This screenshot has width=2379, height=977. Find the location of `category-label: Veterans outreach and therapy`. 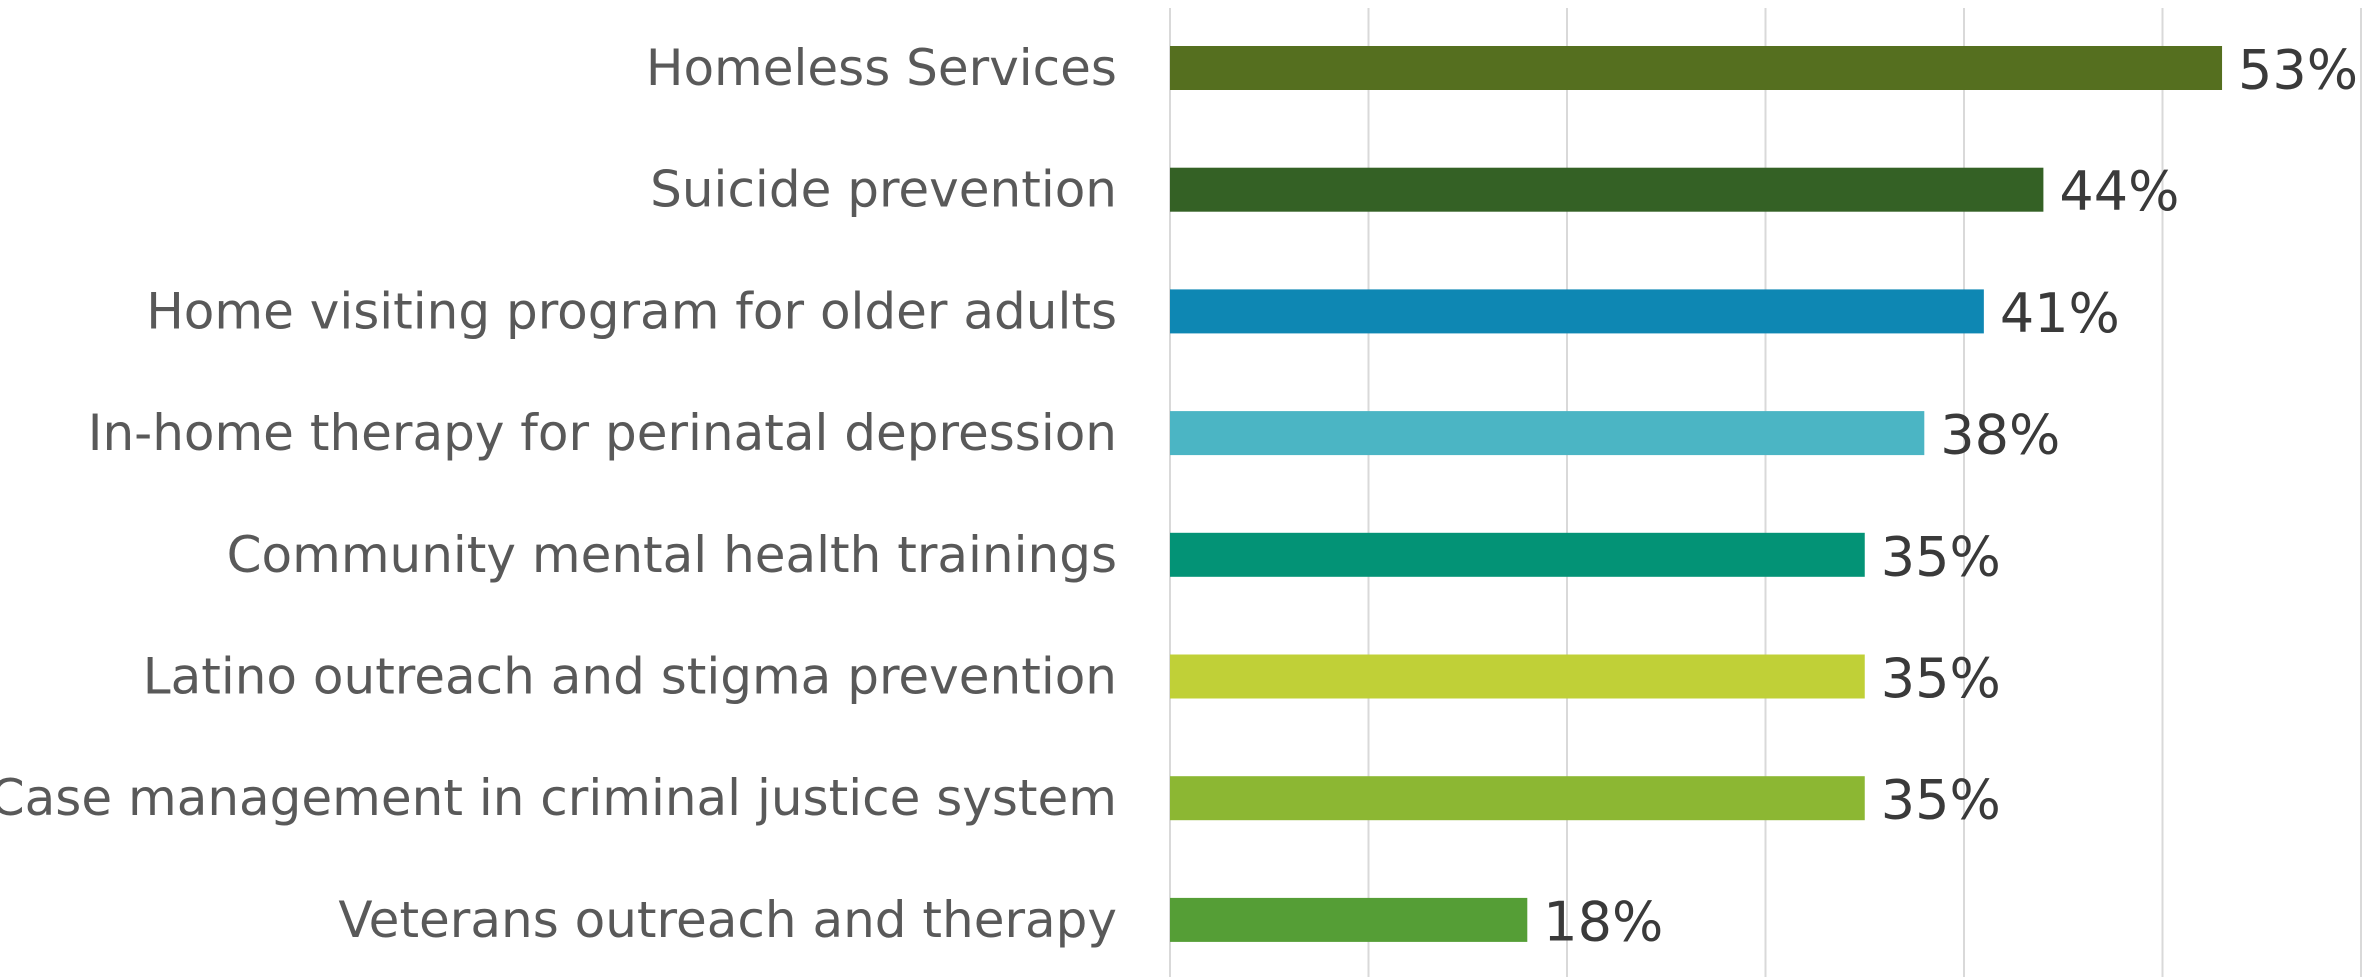

category-label: Veterans outreach and therapy is located at coordinates (727, 920).